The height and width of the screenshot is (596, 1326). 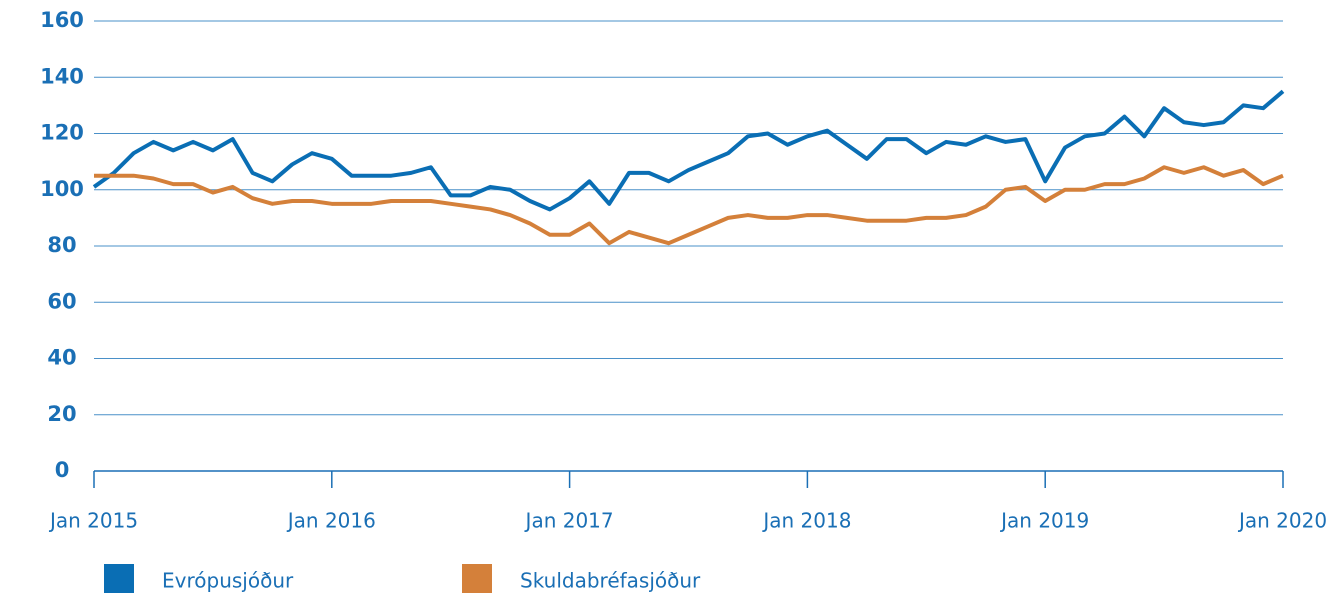 I want to click on x-tick-label: Jan 2019, so click(x=1044, y=521).